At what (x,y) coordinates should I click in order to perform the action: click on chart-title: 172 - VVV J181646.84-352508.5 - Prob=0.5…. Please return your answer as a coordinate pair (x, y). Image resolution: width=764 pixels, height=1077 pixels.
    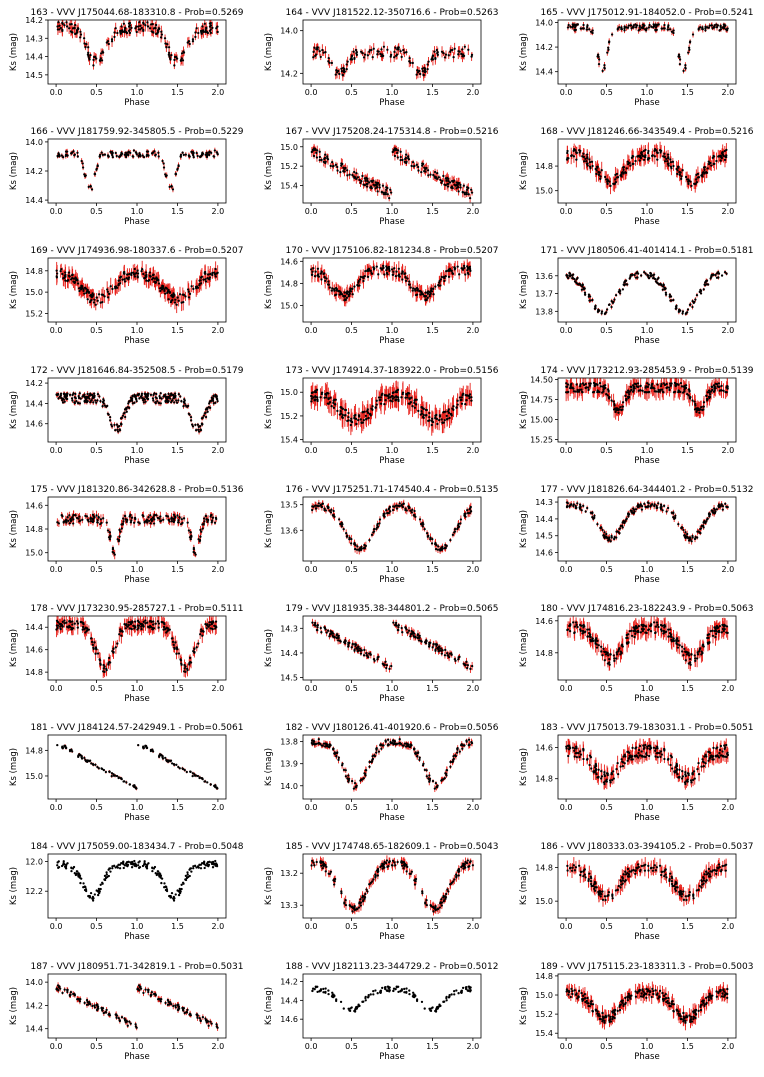
    Looking at the image, I should click on (137, 371).